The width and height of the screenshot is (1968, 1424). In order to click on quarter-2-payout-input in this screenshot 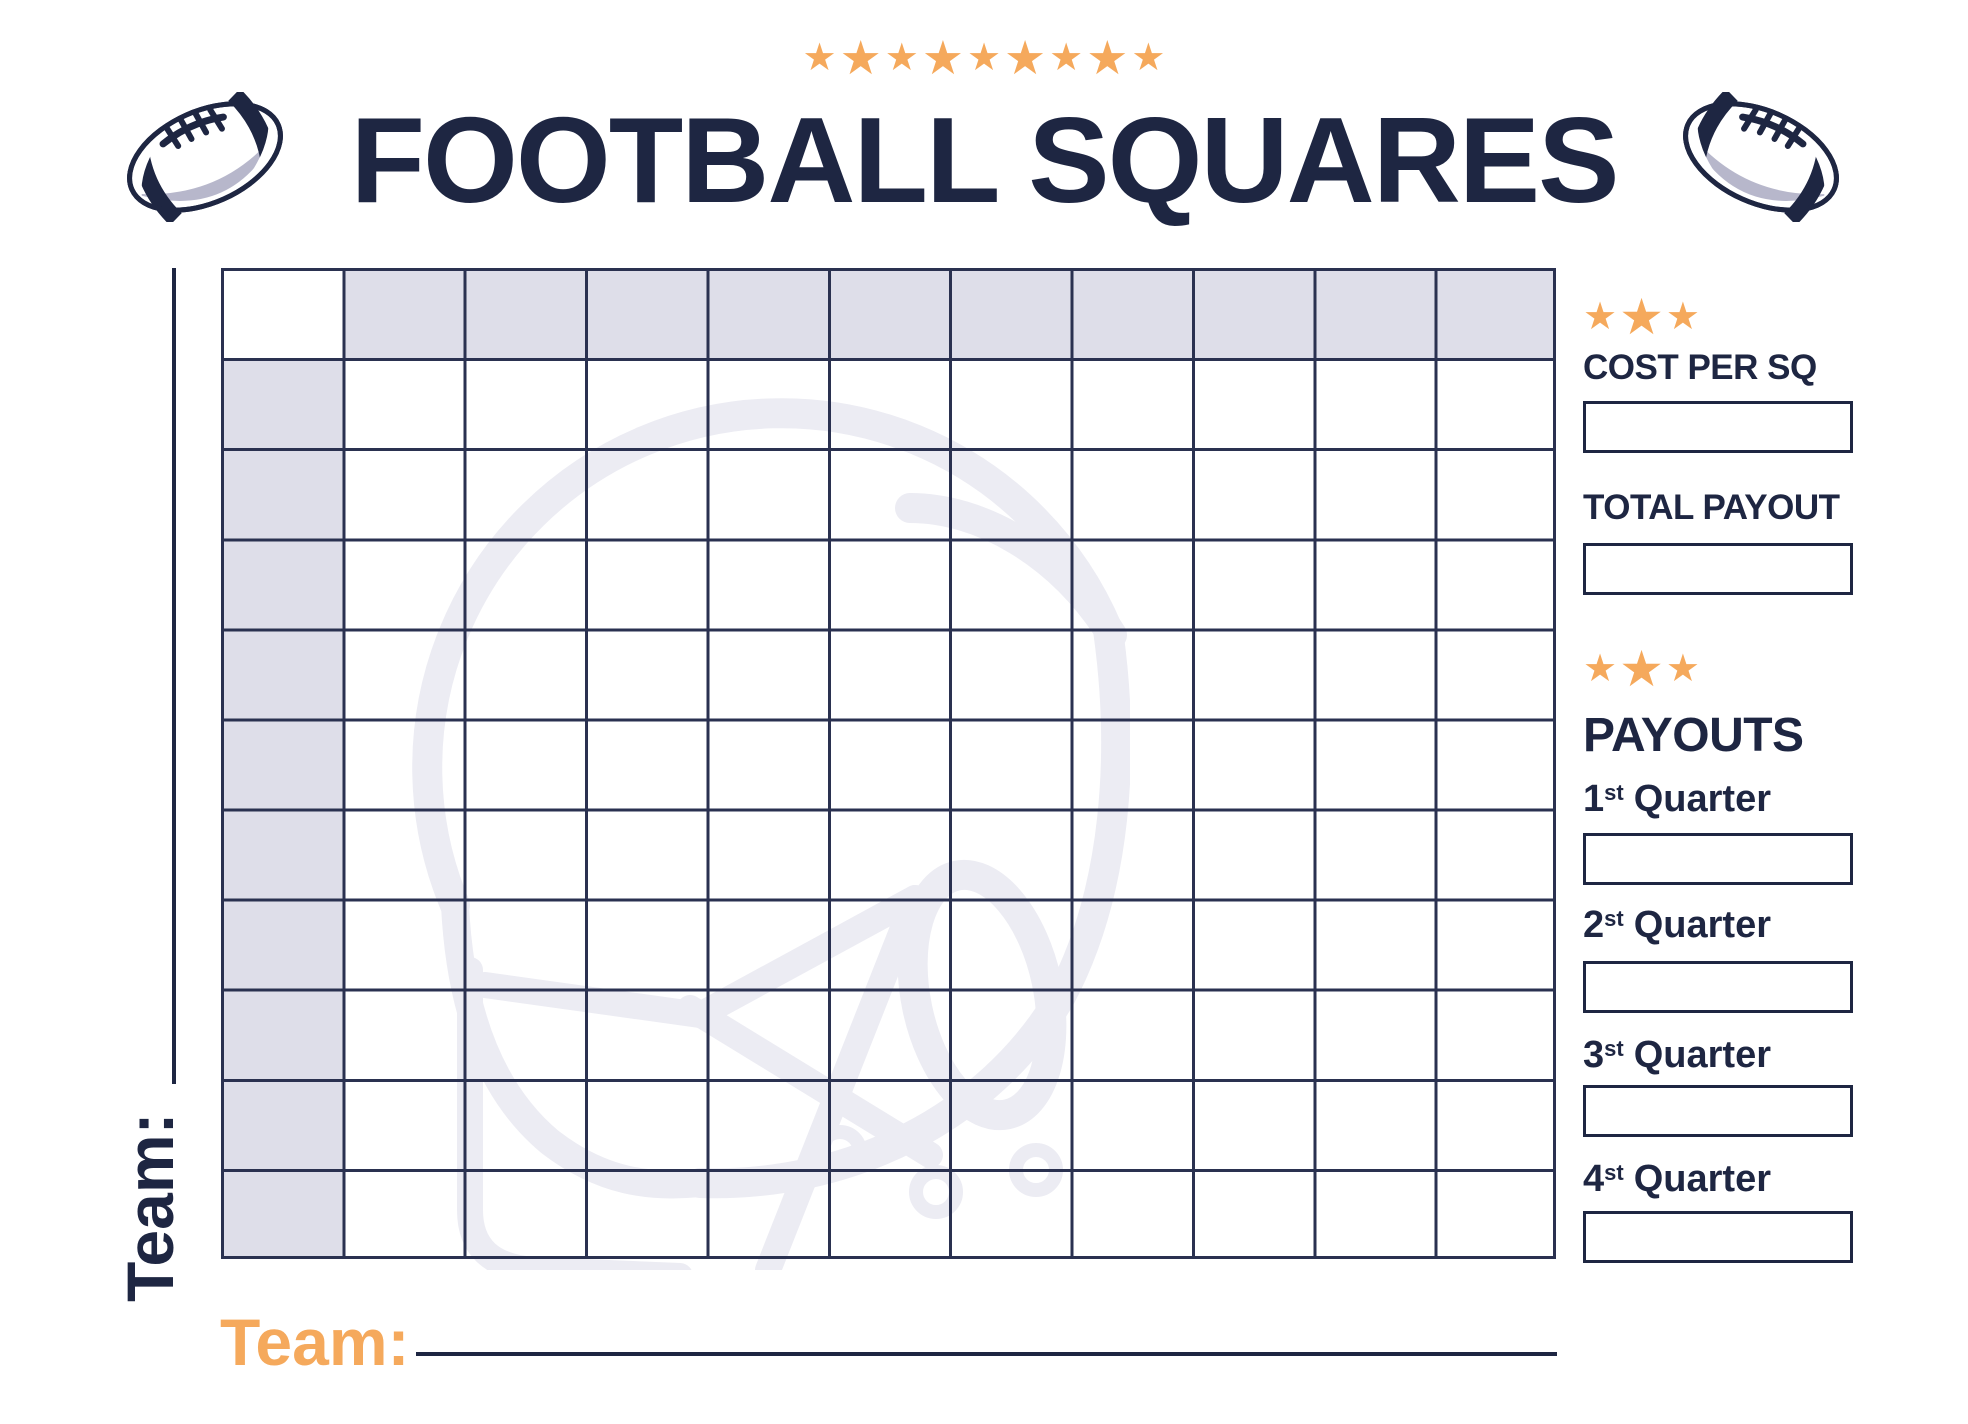, I will do `click(1718, 987)`.